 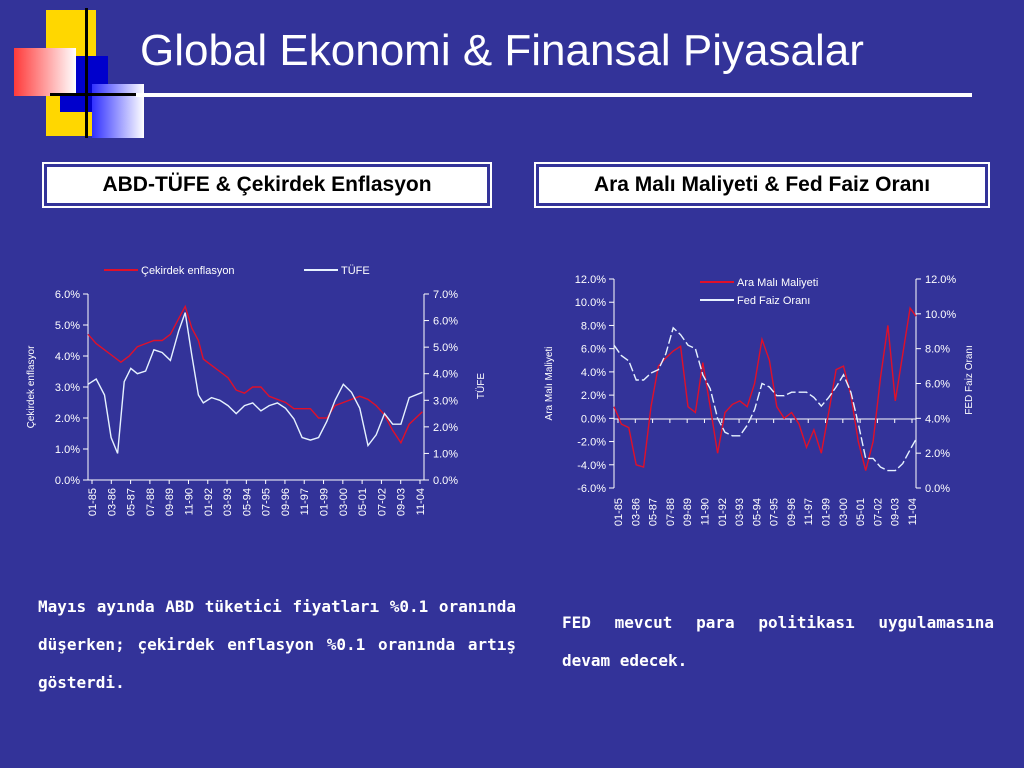 I want to click on page-title: Global Ekonomi & Finansal Piyasalar, so click(x=502, y=50).